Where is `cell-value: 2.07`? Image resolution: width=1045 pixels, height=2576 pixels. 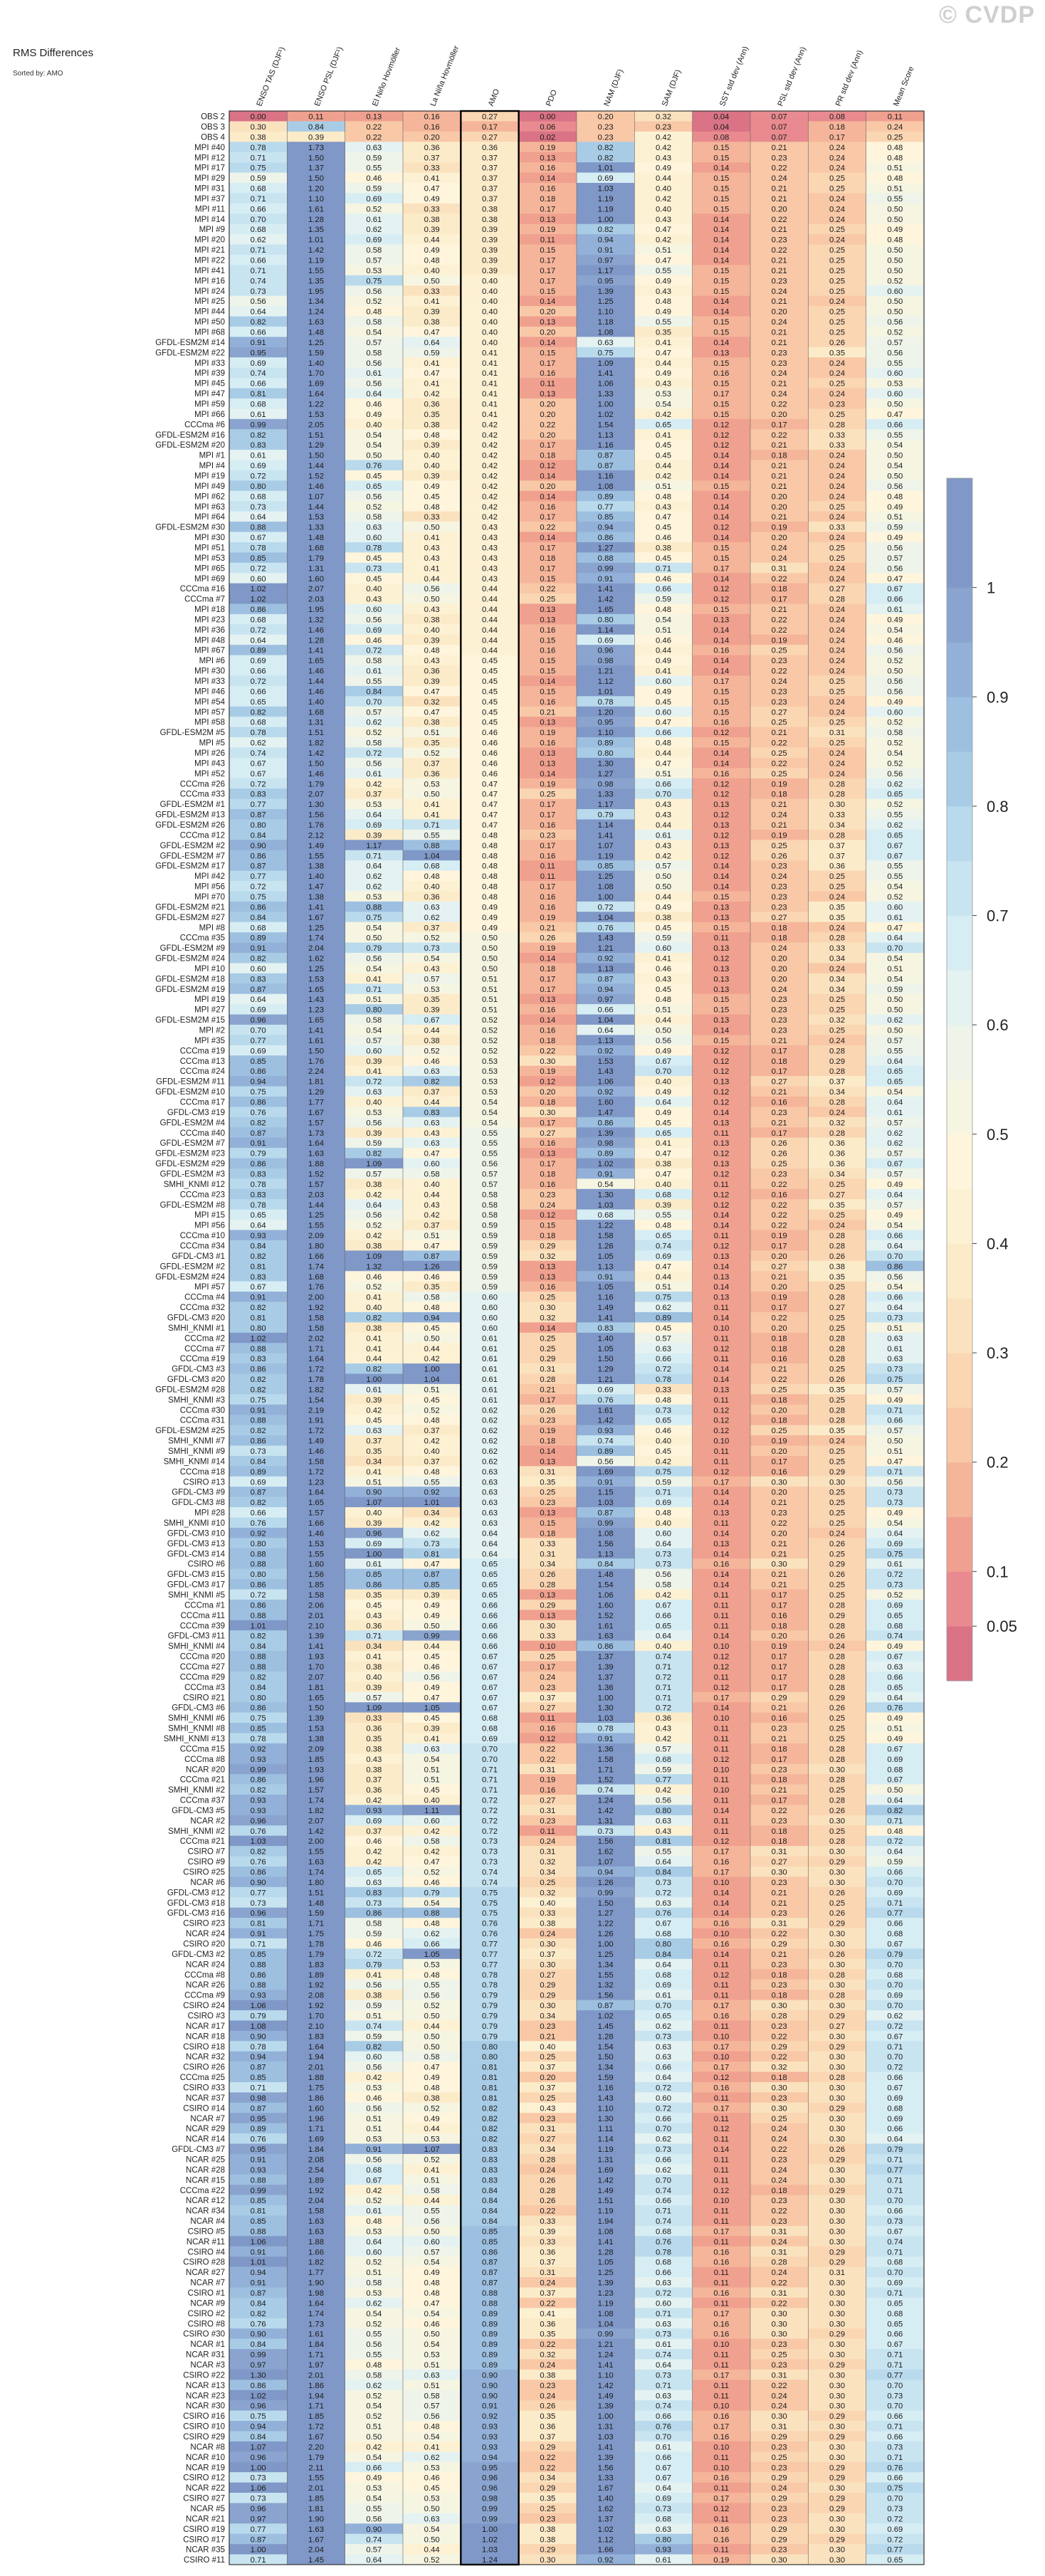
cell-value: 2.07 is located at coordinates (316, 589).